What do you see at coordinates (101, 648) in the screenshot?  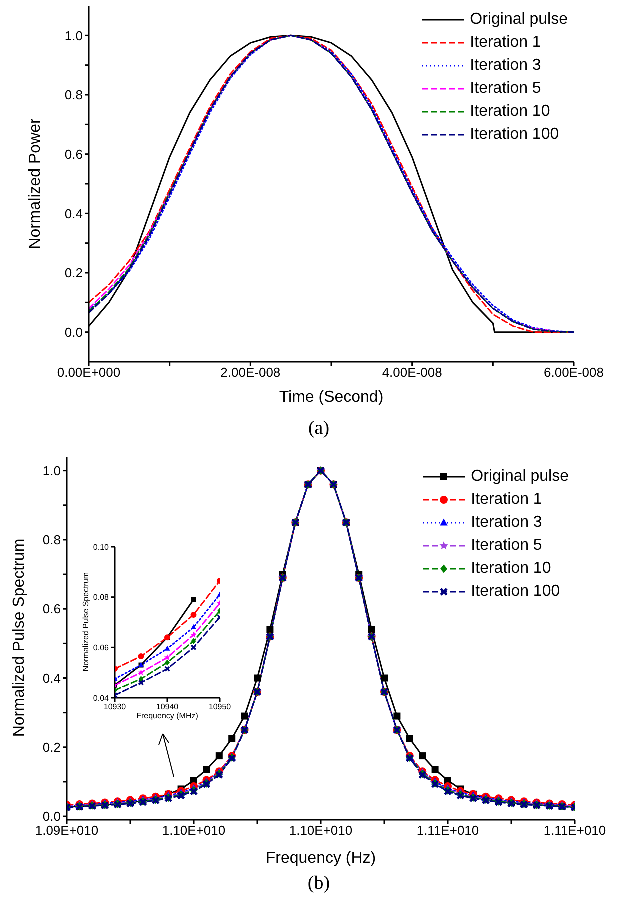 I see `y-tick-label: 0.06` at bounding box center [101, 648].